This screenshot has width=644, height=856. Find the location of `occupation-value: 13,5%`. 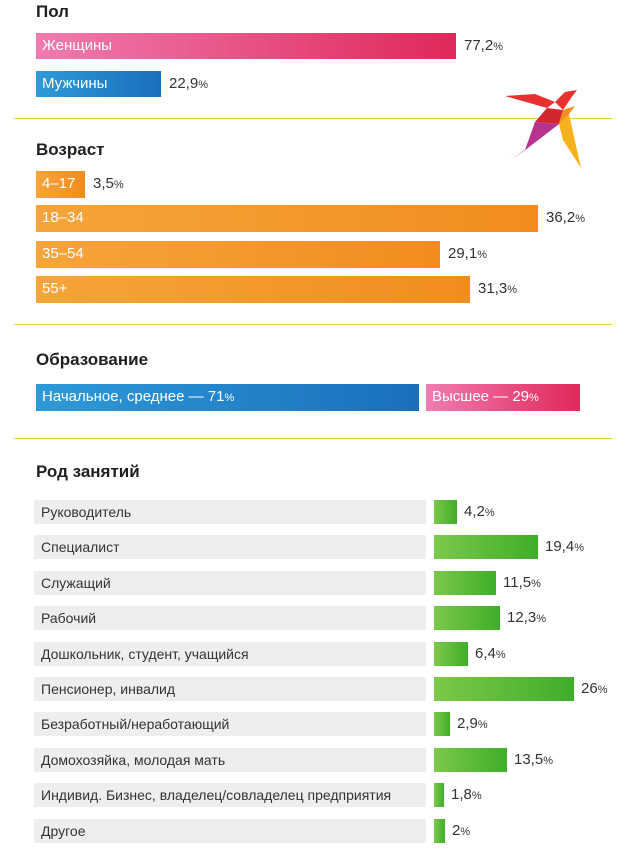

occupation-value: 13,5% is located at coordinates (533, 759).